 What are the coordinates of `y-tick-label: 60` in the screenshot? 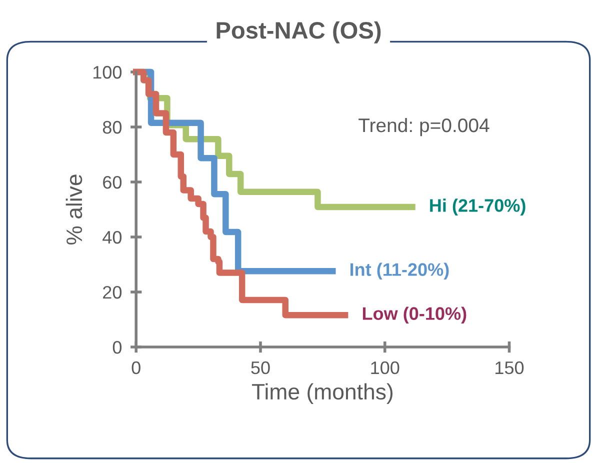 It's located at (112, 182).